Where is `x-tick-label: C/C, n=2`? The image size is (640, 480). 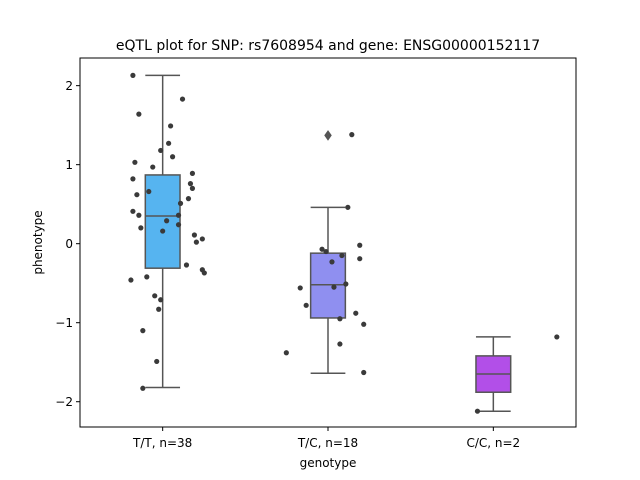 x-tick-label: C/C, n=2 is located at coordinates (493, 443).